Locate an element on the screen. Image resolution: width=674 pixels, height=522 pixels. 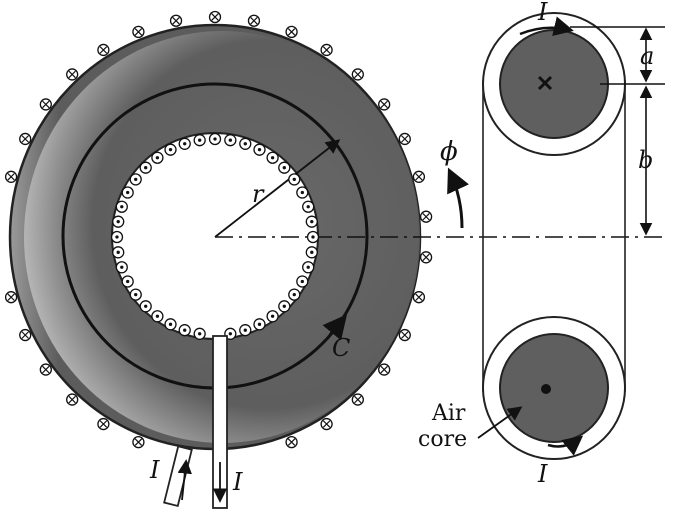
top-cross-marker-icon is located at coordinates (545, 83).